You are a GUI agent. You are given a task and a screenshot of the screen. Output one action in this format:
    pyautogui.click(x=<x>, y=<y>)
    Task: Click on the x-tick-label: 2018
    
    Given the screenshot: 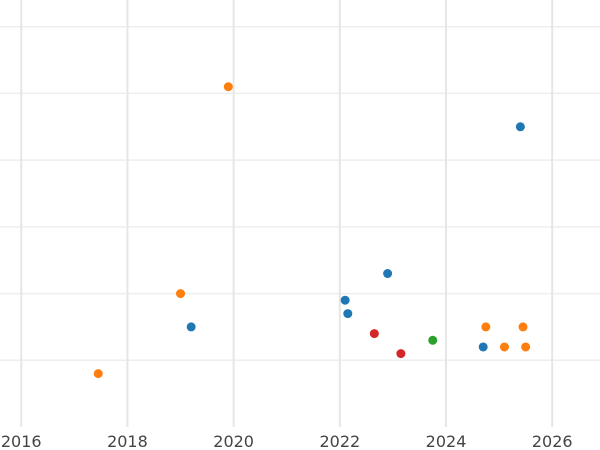 What is the action you would take?
    pyautogui.click(x=127, y=441)
    